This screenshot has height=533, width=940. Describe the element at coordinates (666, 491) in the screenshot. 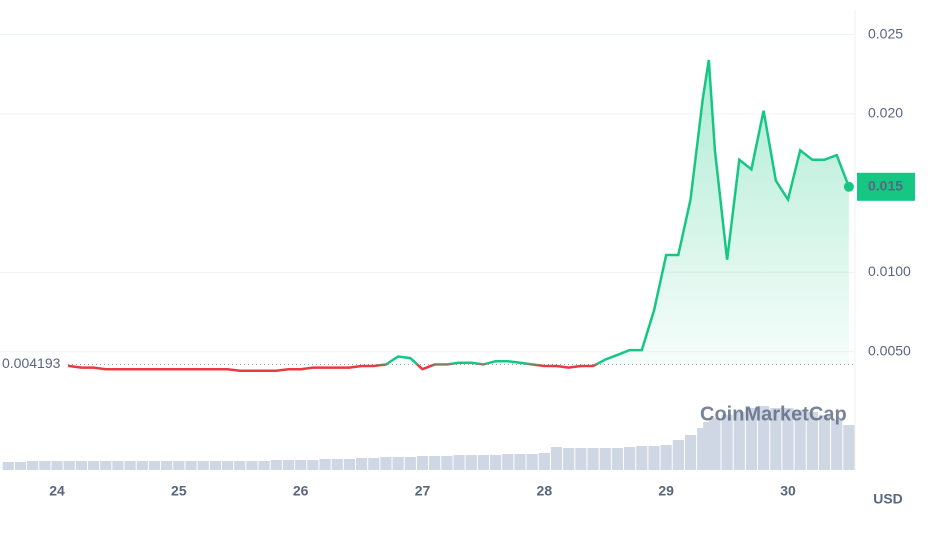

I see `x-tick-label: 29` at that location.